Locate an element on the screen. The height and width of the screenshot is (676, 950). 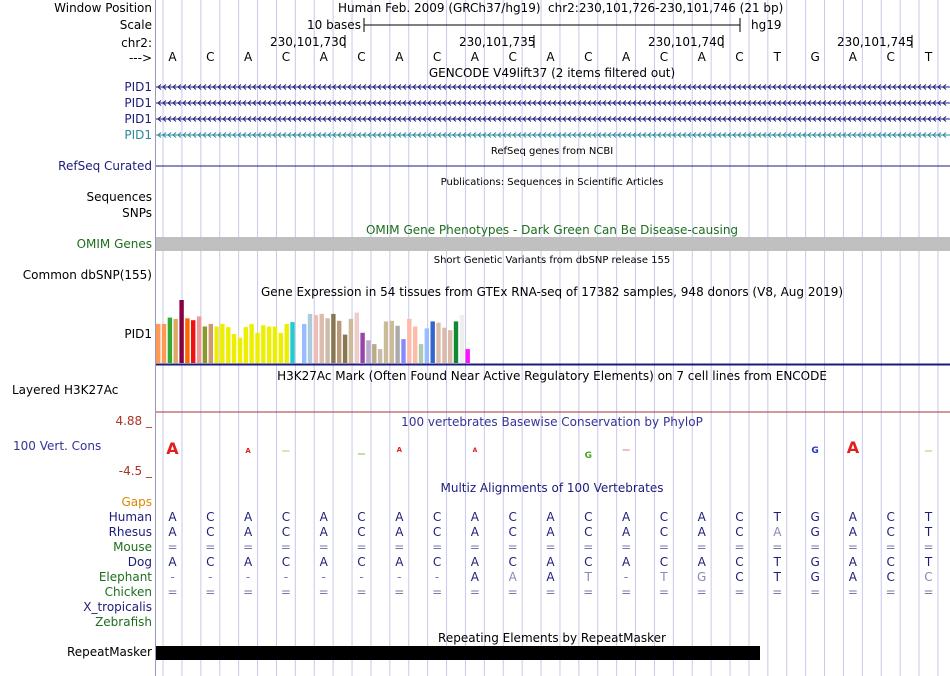
repeatmasker-title: Repeating Elements by RepeatMasker is located at coordinates (552, 638).